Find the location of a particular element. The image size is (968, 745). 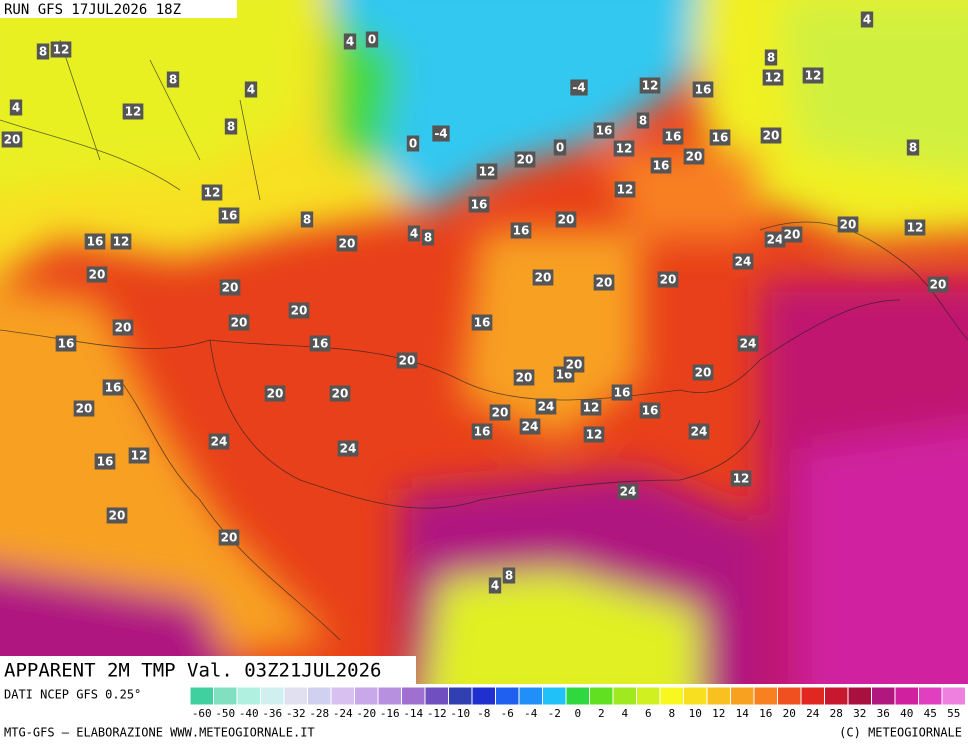

legend-label: 10 is located at coordinates (695, 713).